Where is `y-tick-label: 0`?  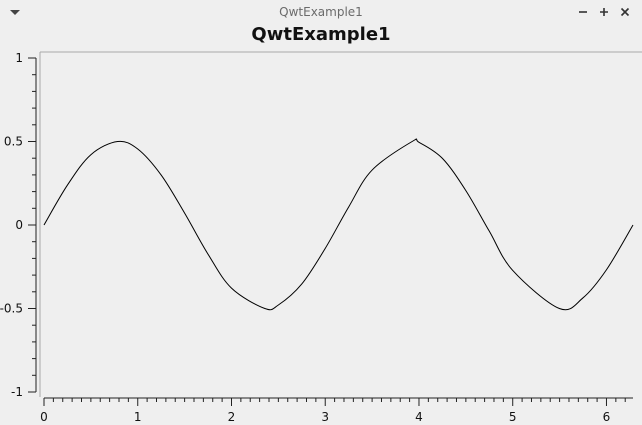 y-tick-label: 0 is located at coordinates (19, 225).